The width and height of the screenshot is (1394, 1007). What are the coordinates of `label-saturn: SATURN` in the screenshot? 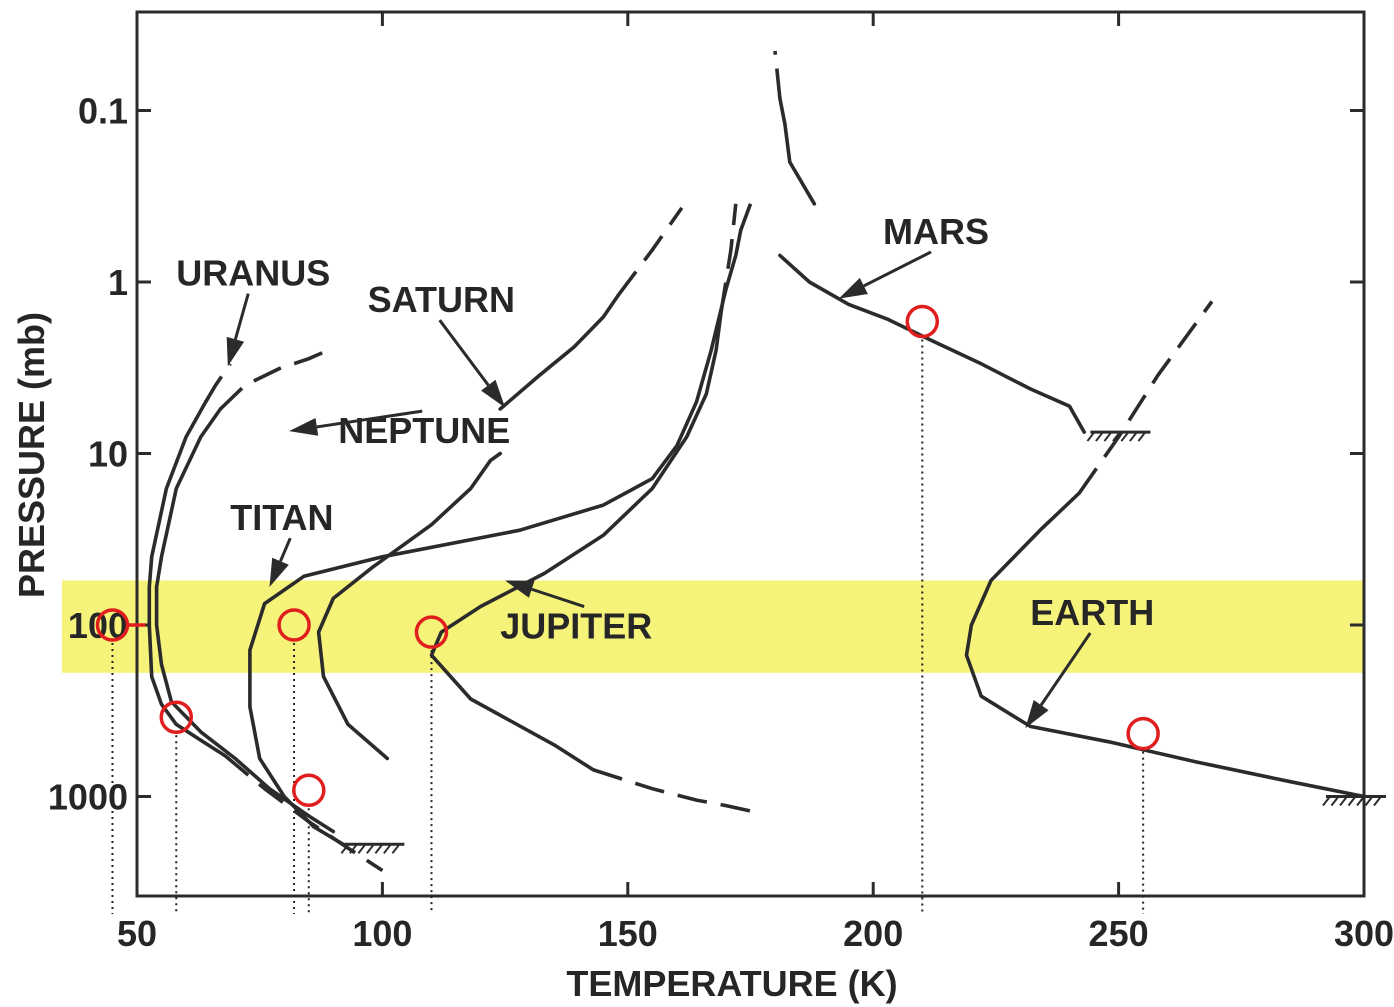 It's located at (441, 299).